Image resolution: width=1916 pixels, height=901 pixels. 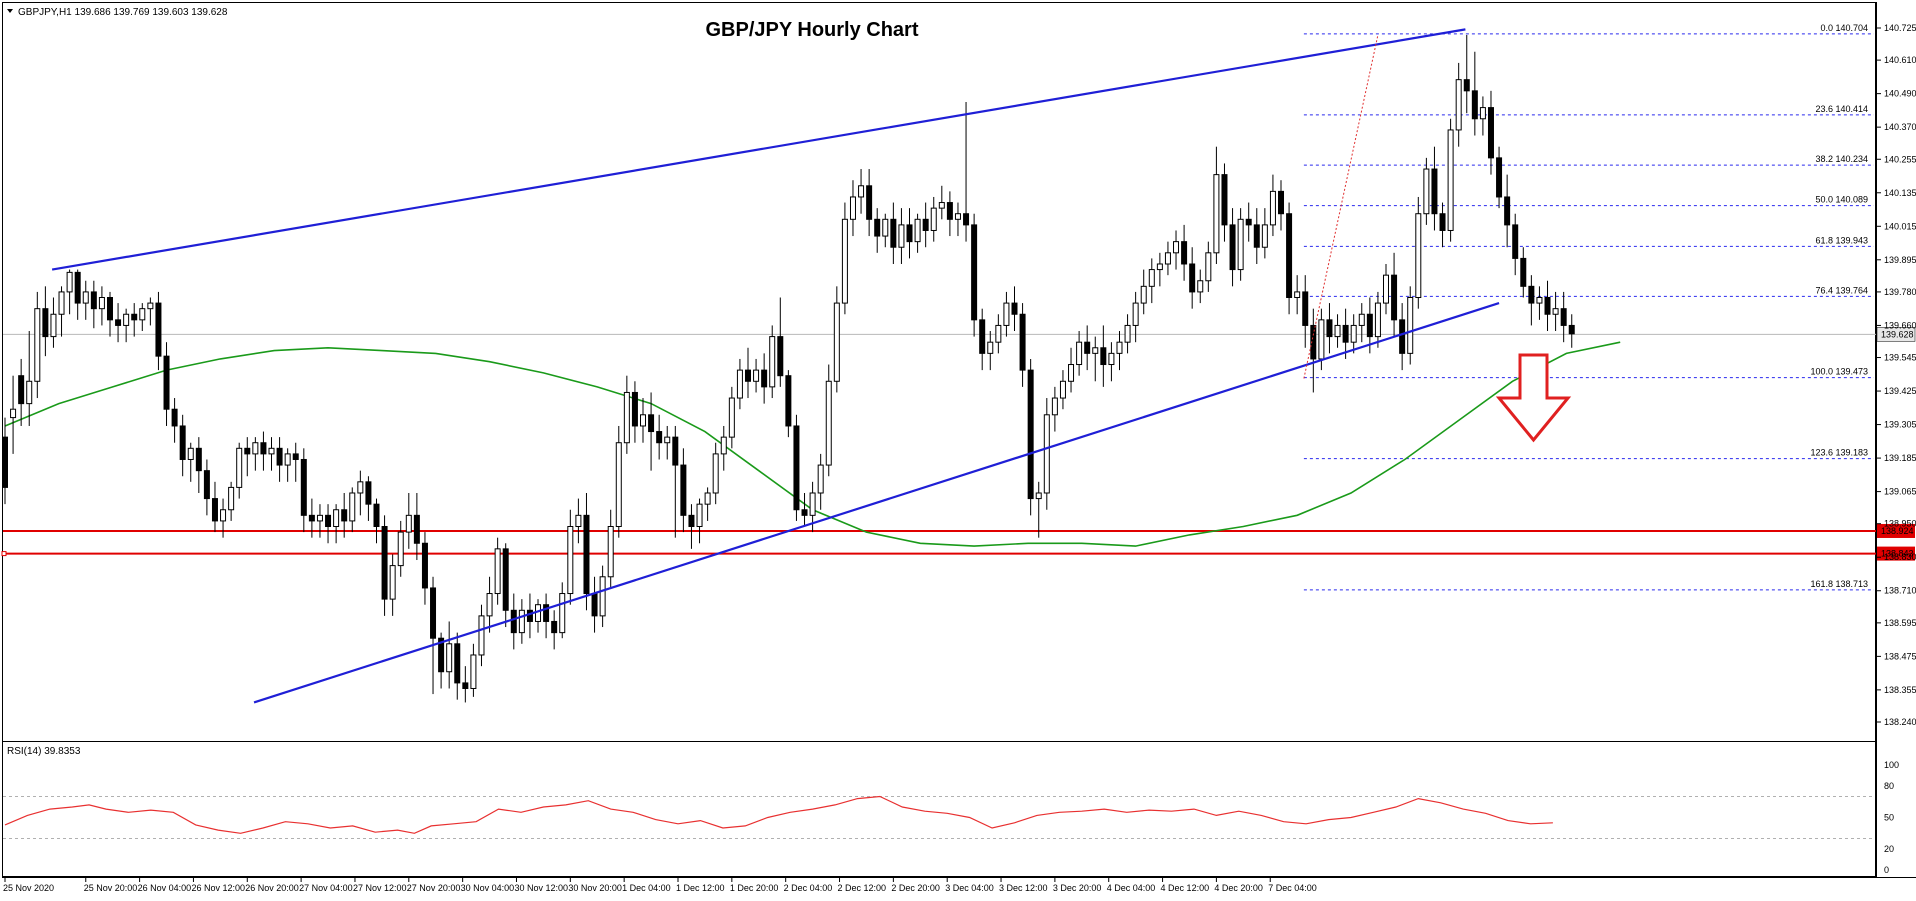 What do you see at coordinates (10, 11) in the screenshot?
I see `symbol-dropdown-icon` at bounding box center [10, 11].